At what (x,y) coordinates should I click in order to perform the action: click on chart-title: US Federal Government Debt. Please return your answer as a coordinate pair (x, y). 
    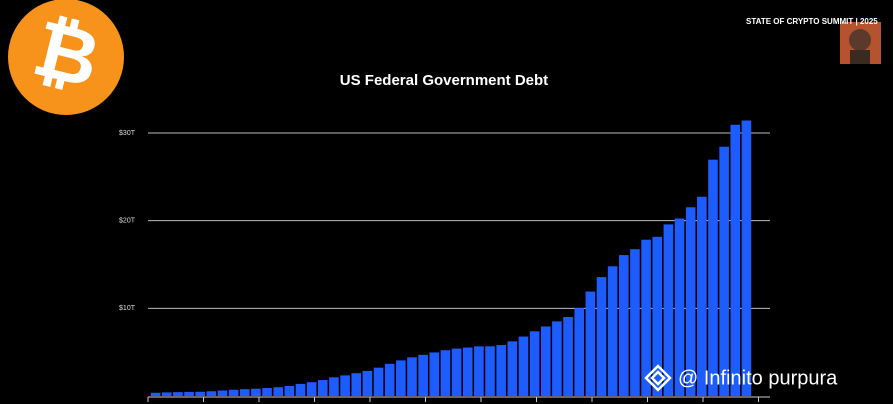
    Looking at the image, I should click on (444, 80).